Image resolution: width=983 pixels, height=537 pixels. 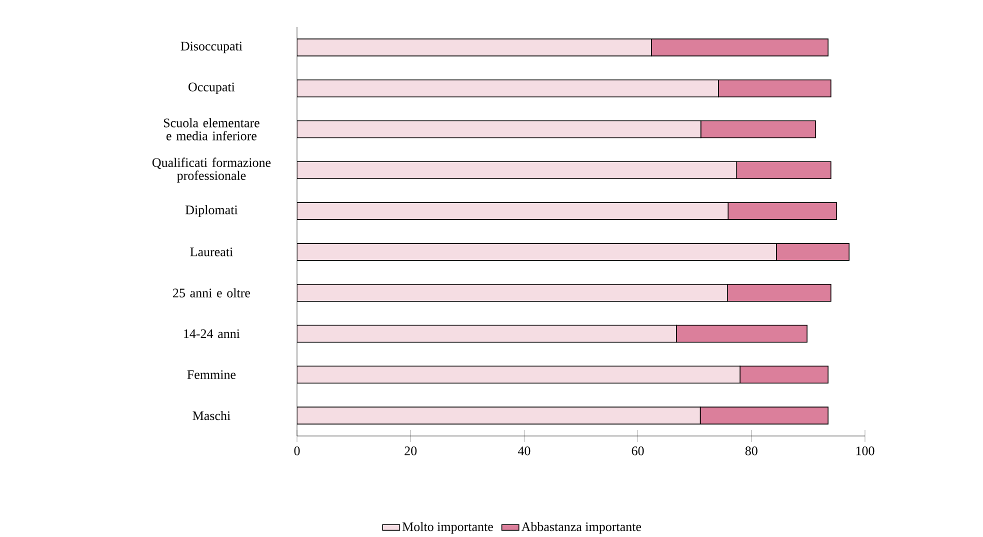 I want to click on y-tick-label: Disoccupati, so click(x=211, y=48).